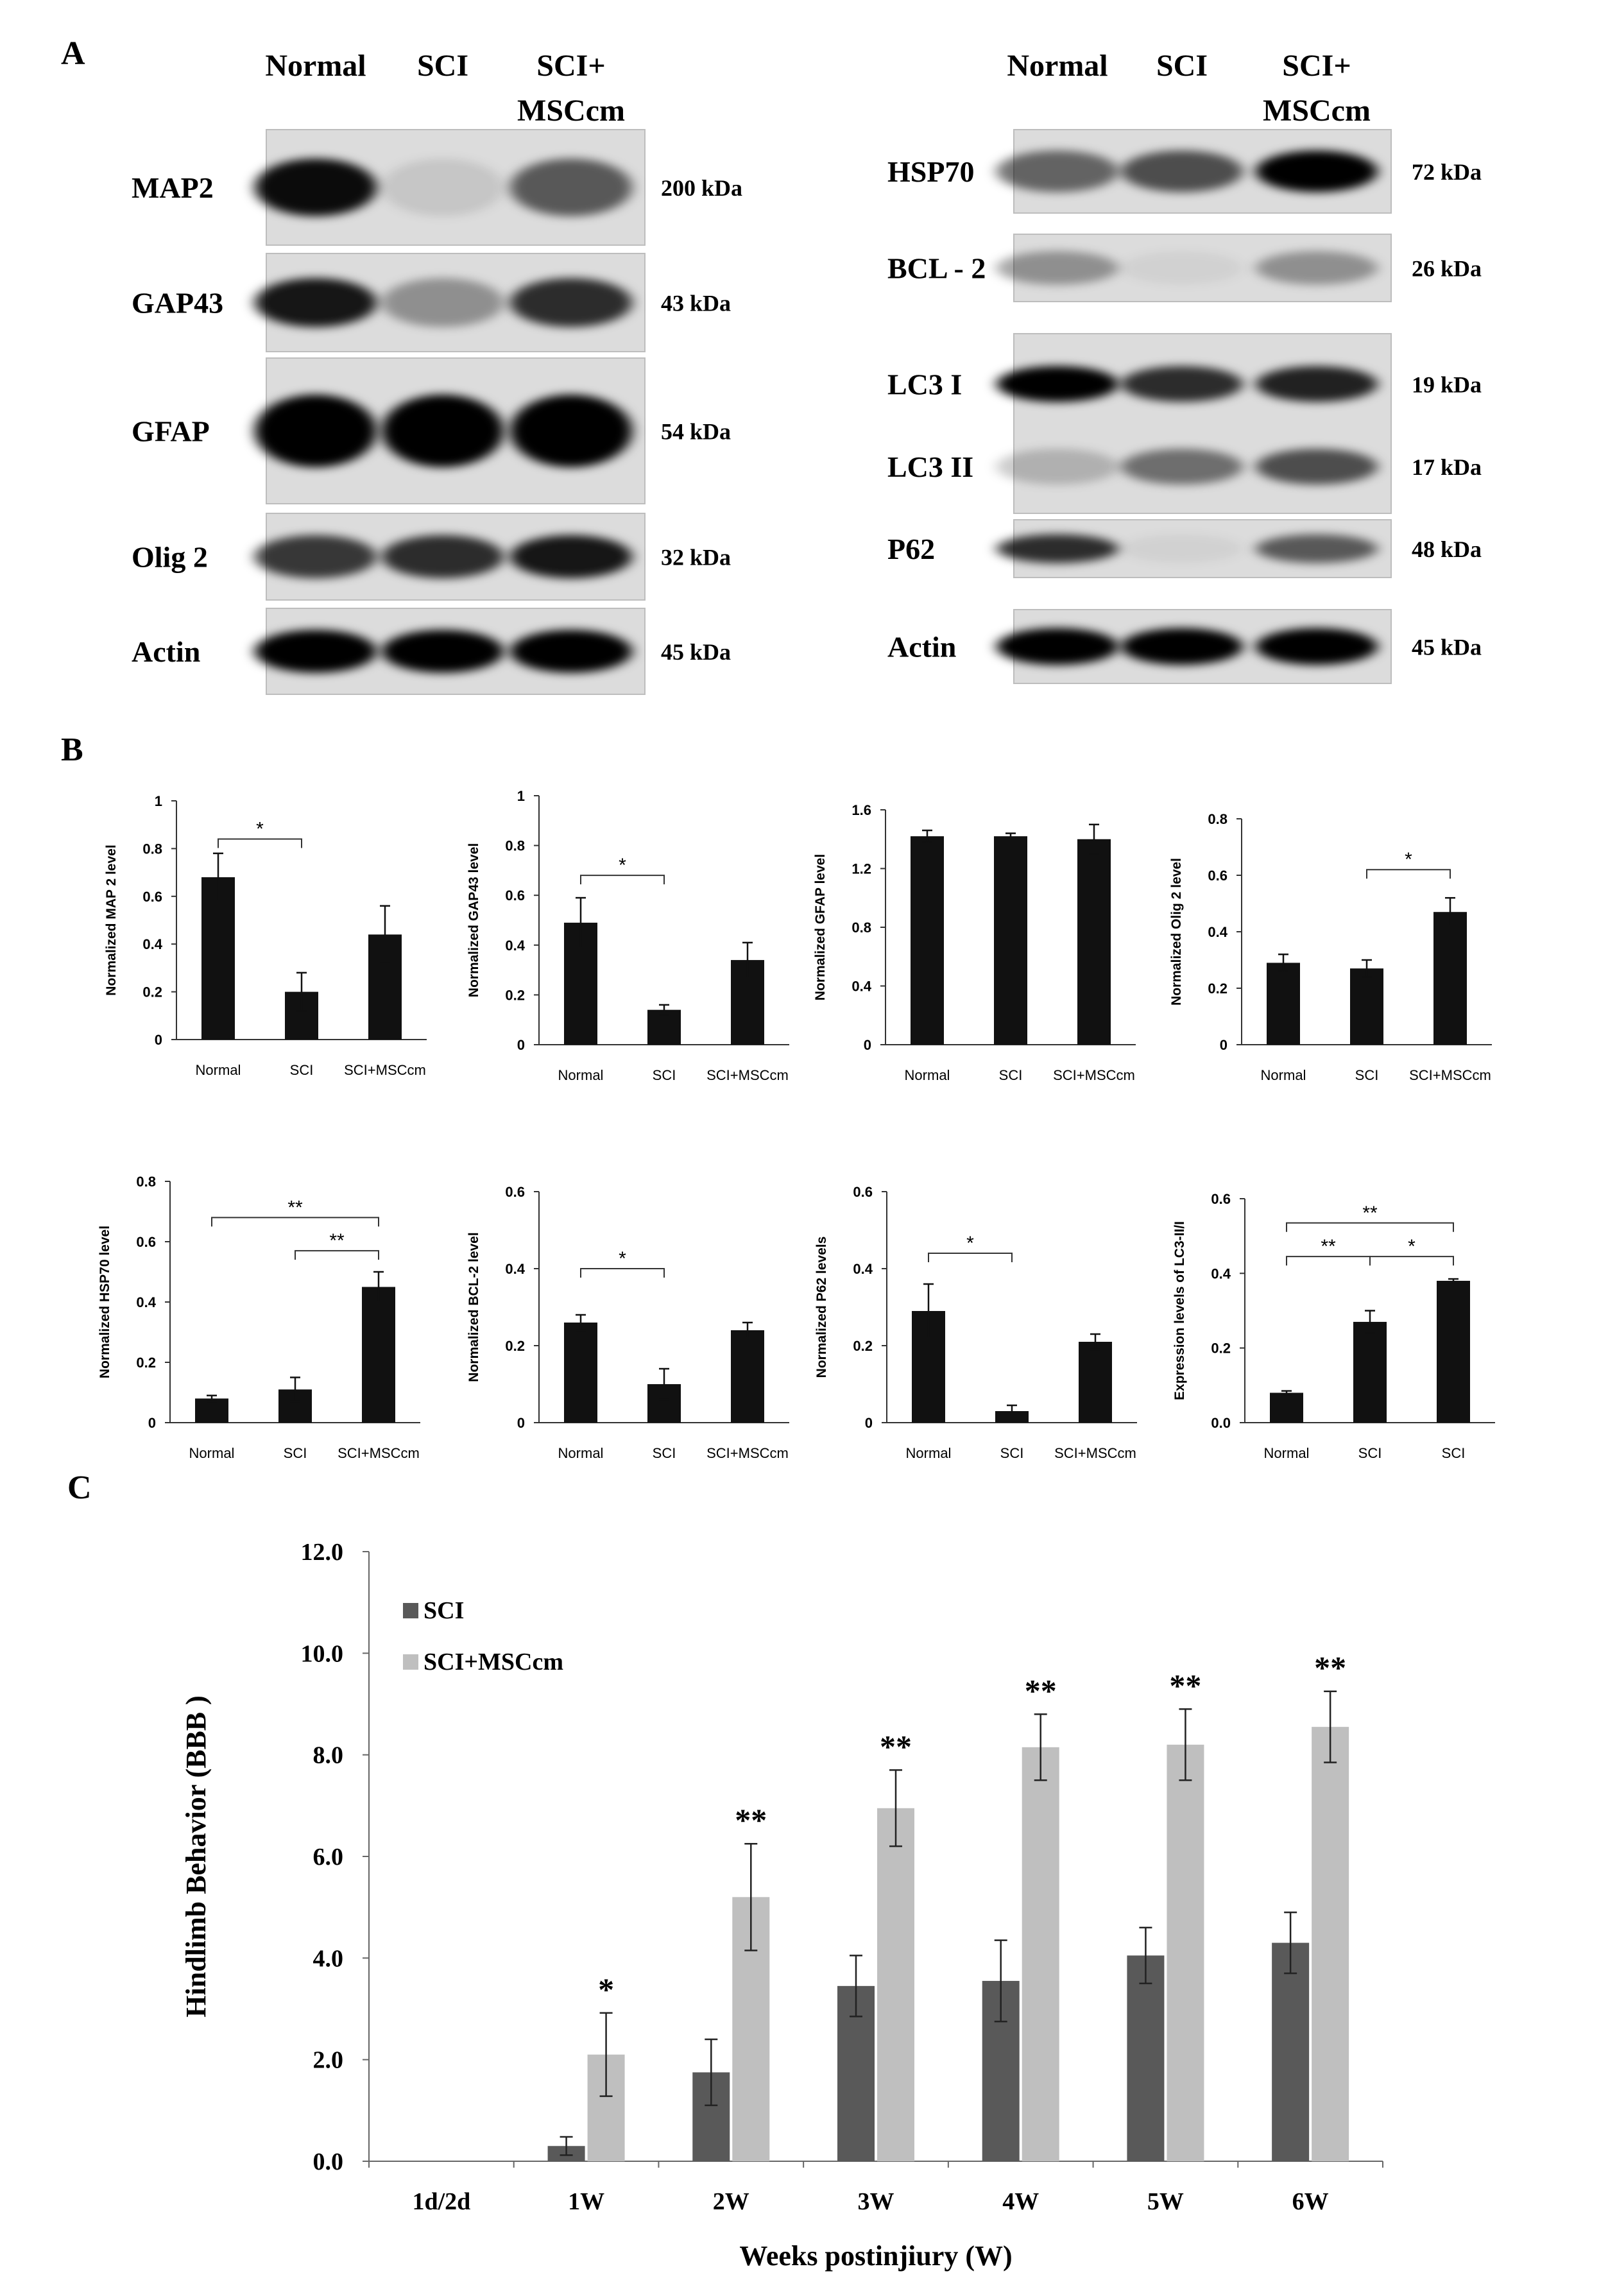 The image size is (1617, 2296). I want to click on blot-kda-hsp70: 72 kDa, so click(1447, 172).